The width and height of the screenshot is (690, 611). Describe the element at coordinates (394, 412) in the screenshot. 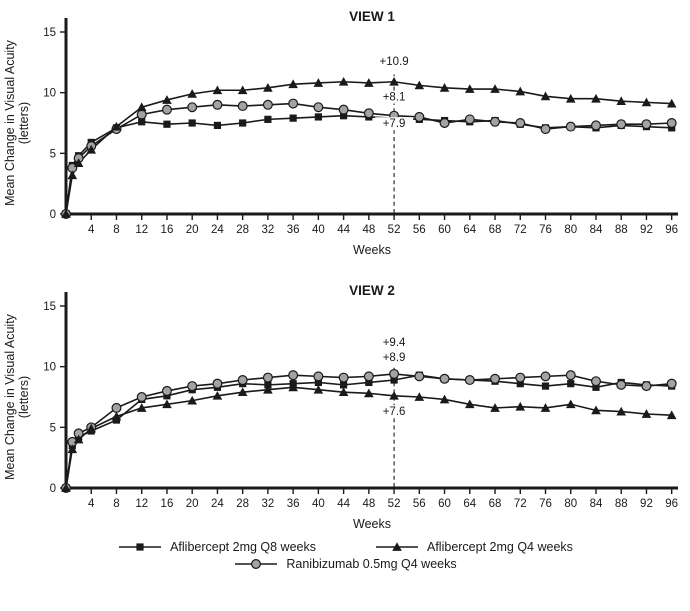

I see `svg-text: +7.6` at that location.